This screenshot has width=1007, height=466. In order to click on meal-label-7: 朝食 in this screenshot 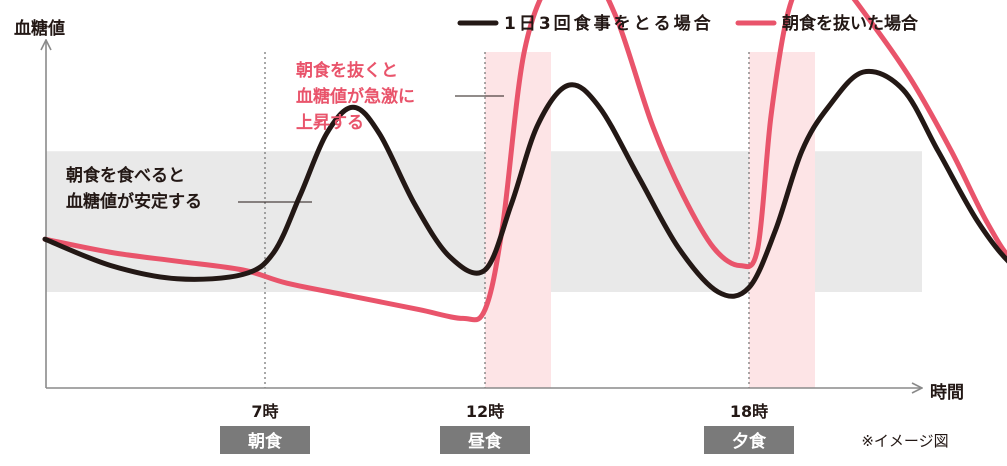, I will do `click(265, 441)`.